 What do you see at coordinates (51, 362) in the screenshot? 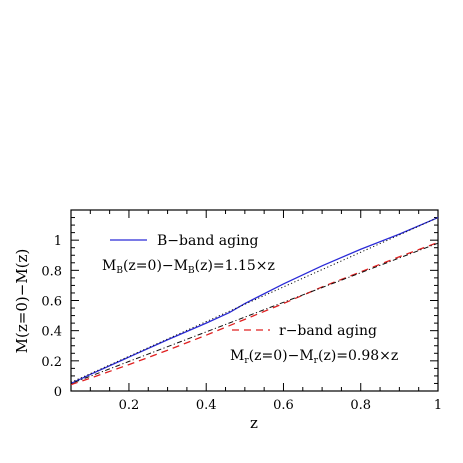
I see `y-tick-label: 0.2` at bounding box center [51, 362].